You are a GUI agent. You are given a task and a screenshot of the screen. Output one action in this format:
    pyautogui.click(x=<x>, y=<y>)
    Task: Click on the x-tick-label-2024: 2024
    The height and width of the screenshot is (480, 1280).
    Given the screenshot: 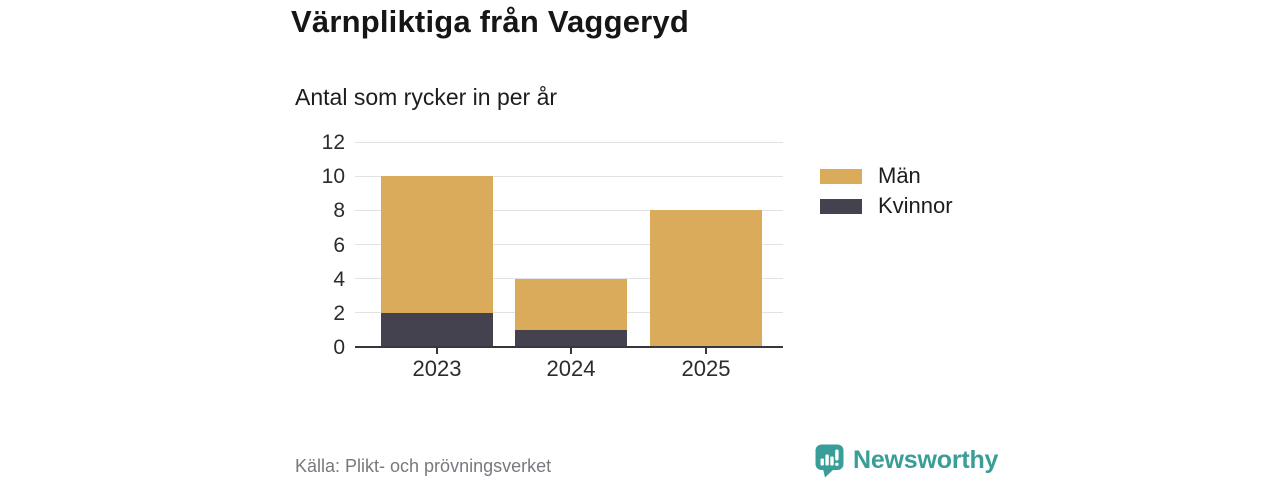 What is the action you would take?
    pyautogui.click(x=571, y=368)
    